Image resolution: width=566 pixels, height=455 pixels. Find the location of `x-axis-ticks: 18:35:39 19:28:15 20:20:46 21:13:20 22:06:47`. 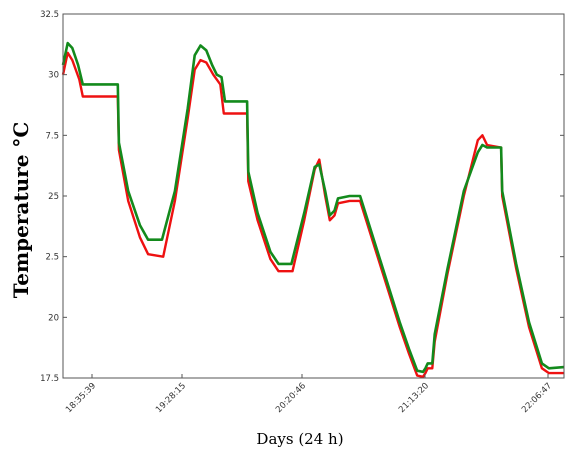

x-axis-ticks: 18:35:39 19:28:15 20:20:46 21:13:20 22:06:47 is located at coordinates (309, 394).